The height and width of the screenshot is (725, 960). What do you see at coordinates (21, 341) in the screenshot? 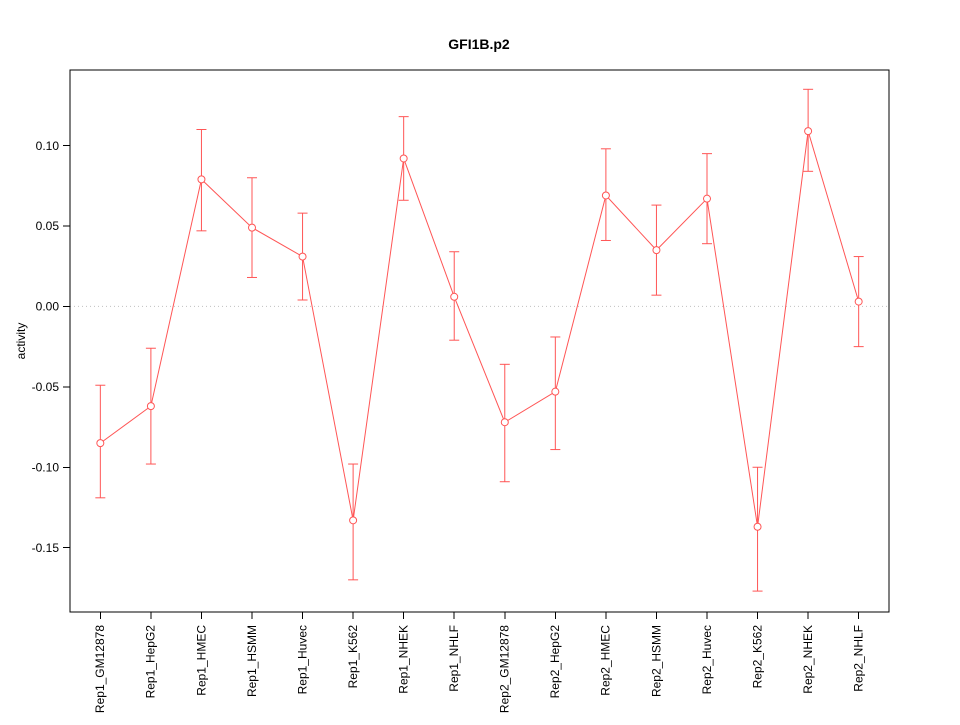
I see `y-axis-label: activity` at bounding box center [21, 341].